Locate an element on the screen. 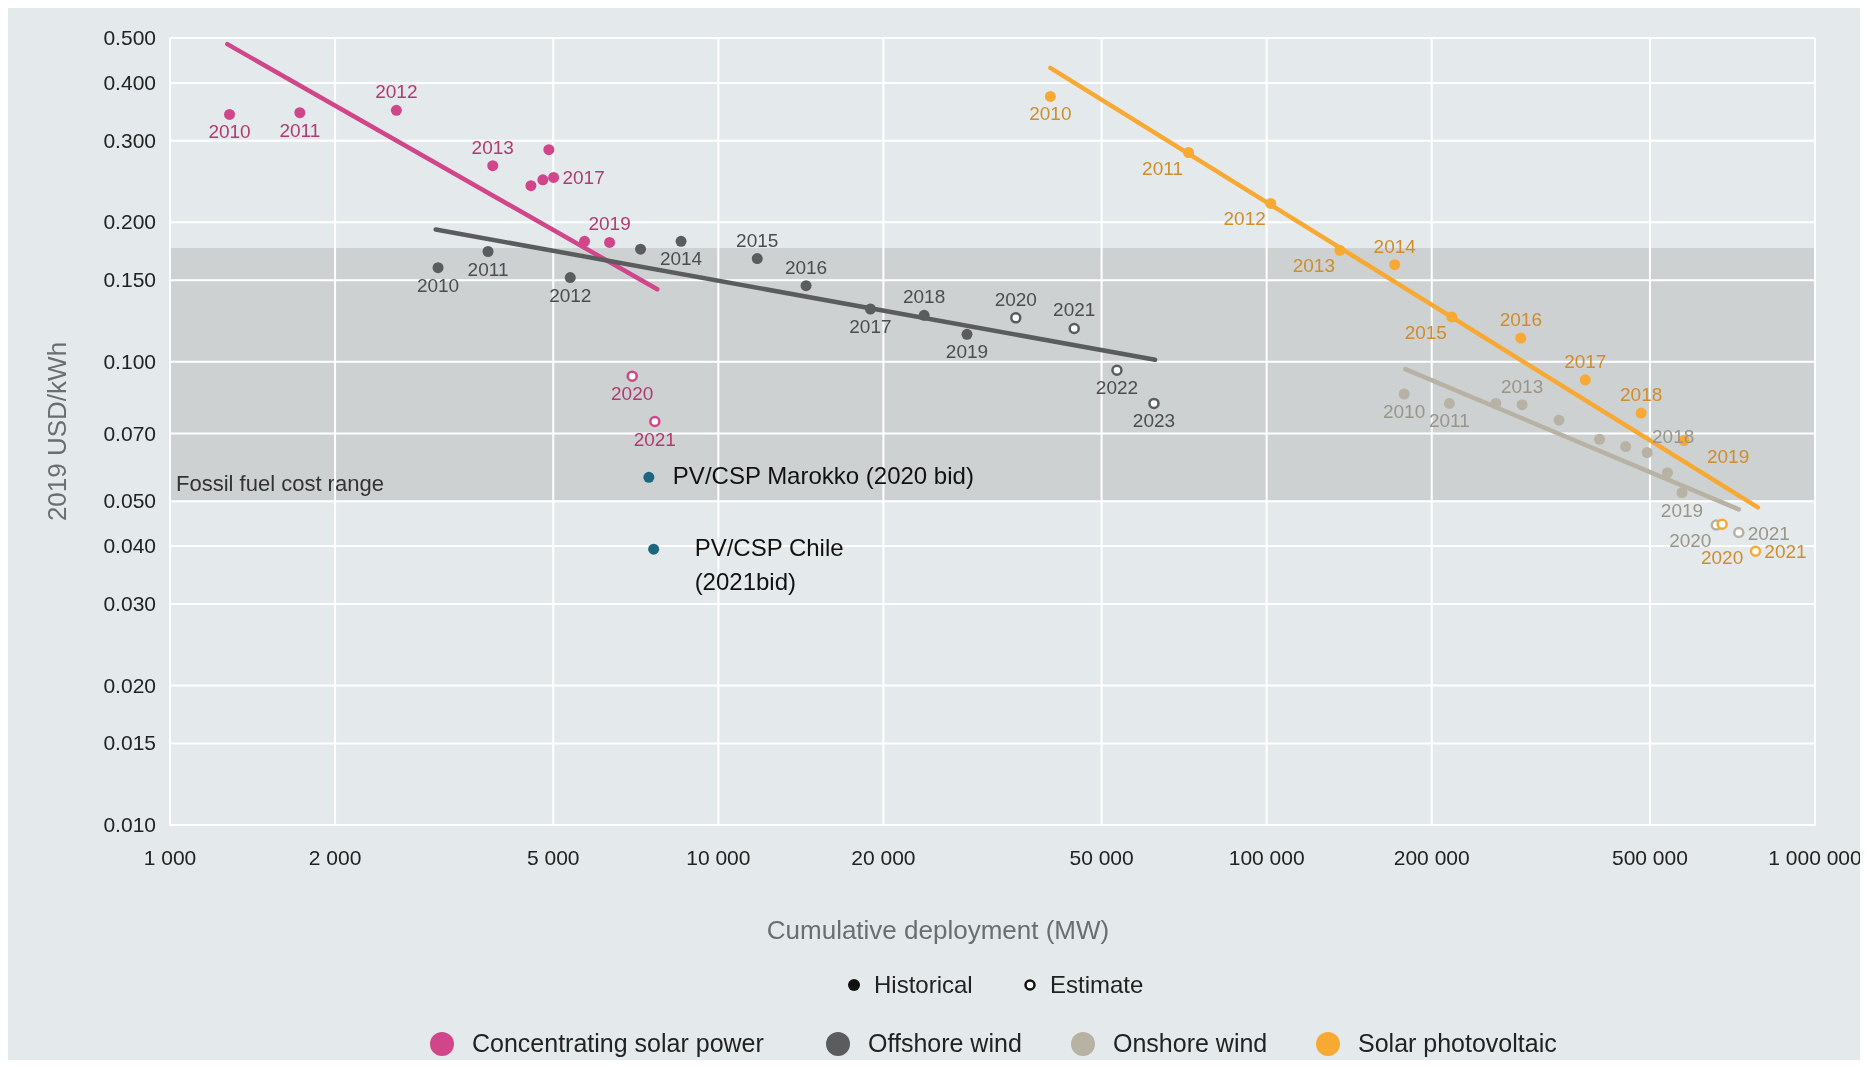  y-axis-title: 2019 USD/kWh is located at coordinates (57, 431).